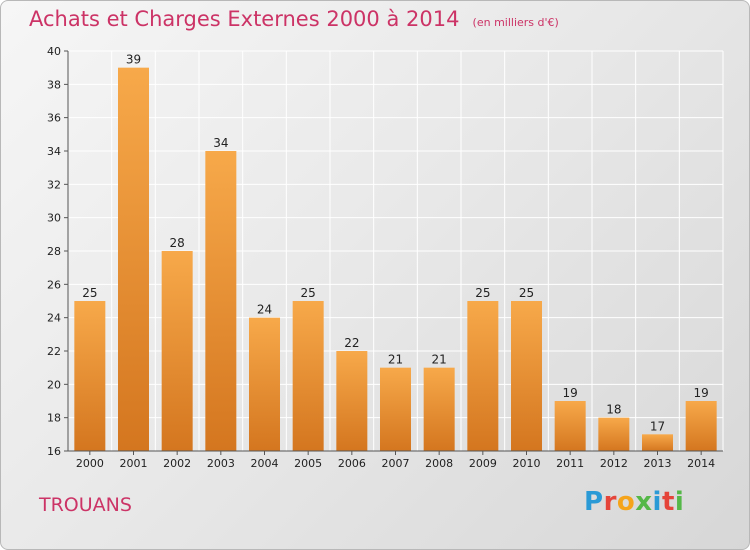 Image resolution: width=750 pixels, height=550 pixels. What do you see at coordinates (54, 284) in the screenshot?
I see `y-tick-label: 26` at bounding box center [54, 284].